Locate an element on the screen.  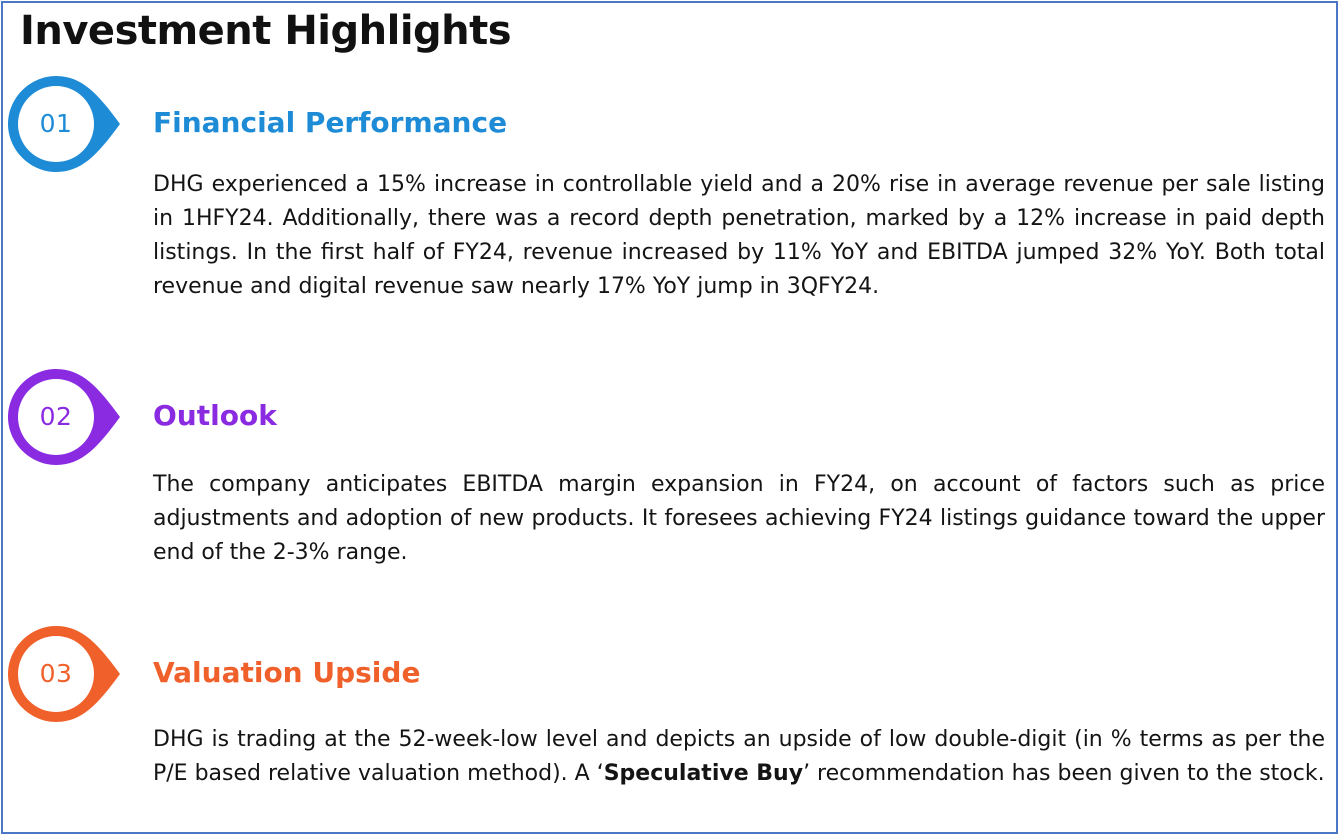
number-badge: 02 is located at coordinates (68, 417).